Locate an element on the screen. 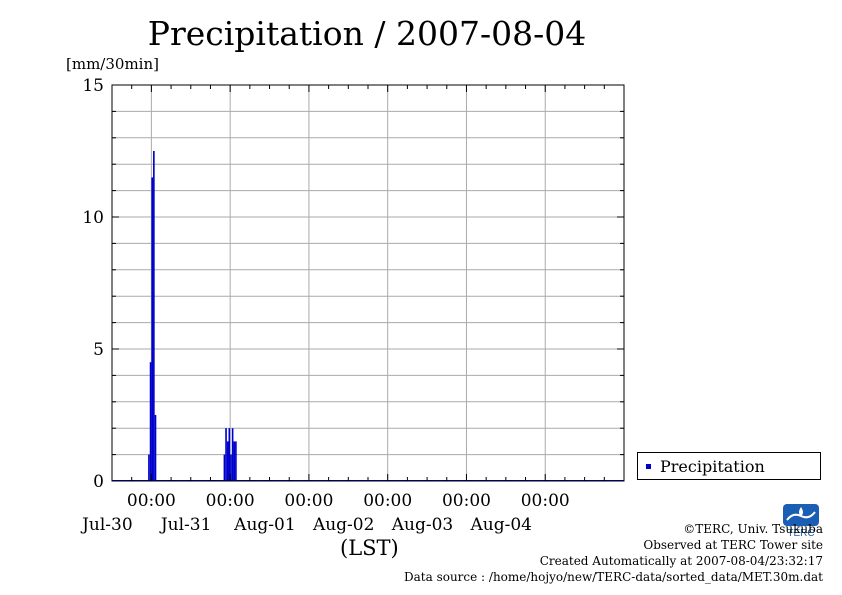 Image resolution: width=842 pixels, height=595 pixels. x-date-label: Jul-31 is located at coordinates (185, 525).